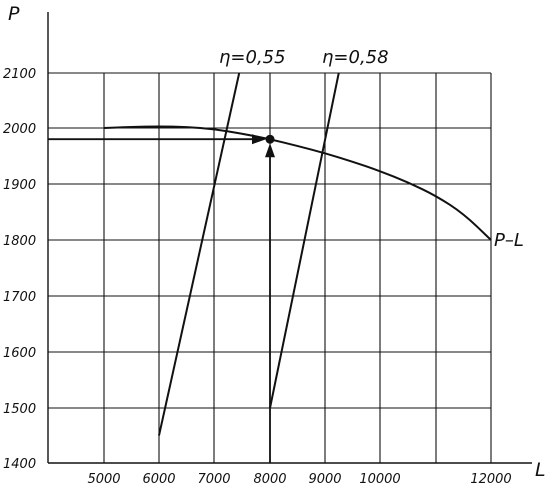 The height and width of the screenshot is (493, 555). What do you see at coordinates (19, 74) in the screenshot?
I see `y-tick-label-2100: 2100` at bounding box center [19, 74].